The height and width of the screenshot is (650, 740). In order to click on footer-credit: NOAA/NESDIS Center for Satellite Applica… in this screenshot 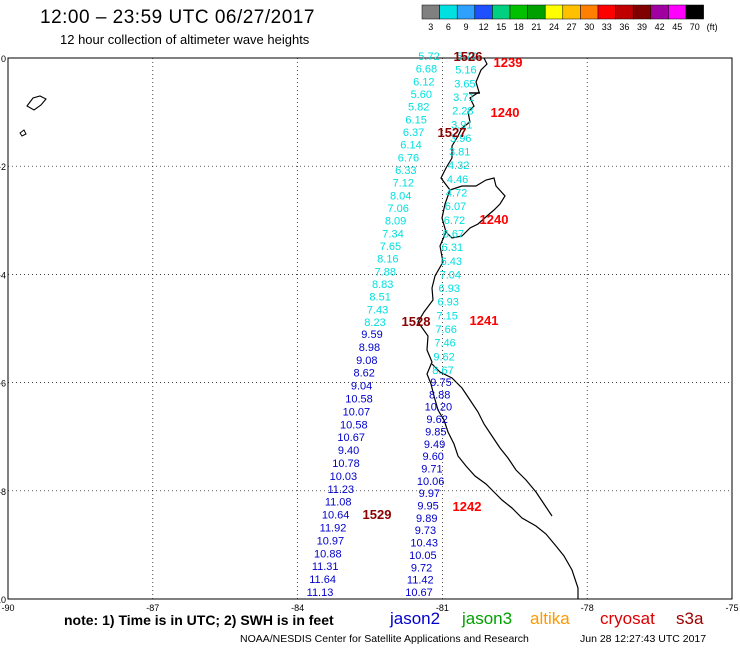, I will do `click(384, 639)`.